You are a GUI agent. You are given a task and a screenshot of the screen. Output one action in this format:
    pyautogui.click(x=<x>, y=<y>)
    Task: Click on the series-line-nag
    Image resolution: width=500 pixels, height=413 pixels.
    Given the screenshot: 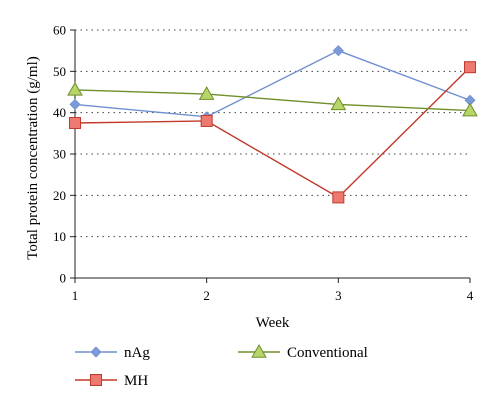 What is the action you would take?
    pyautogui.click(x=272, y=83)
    